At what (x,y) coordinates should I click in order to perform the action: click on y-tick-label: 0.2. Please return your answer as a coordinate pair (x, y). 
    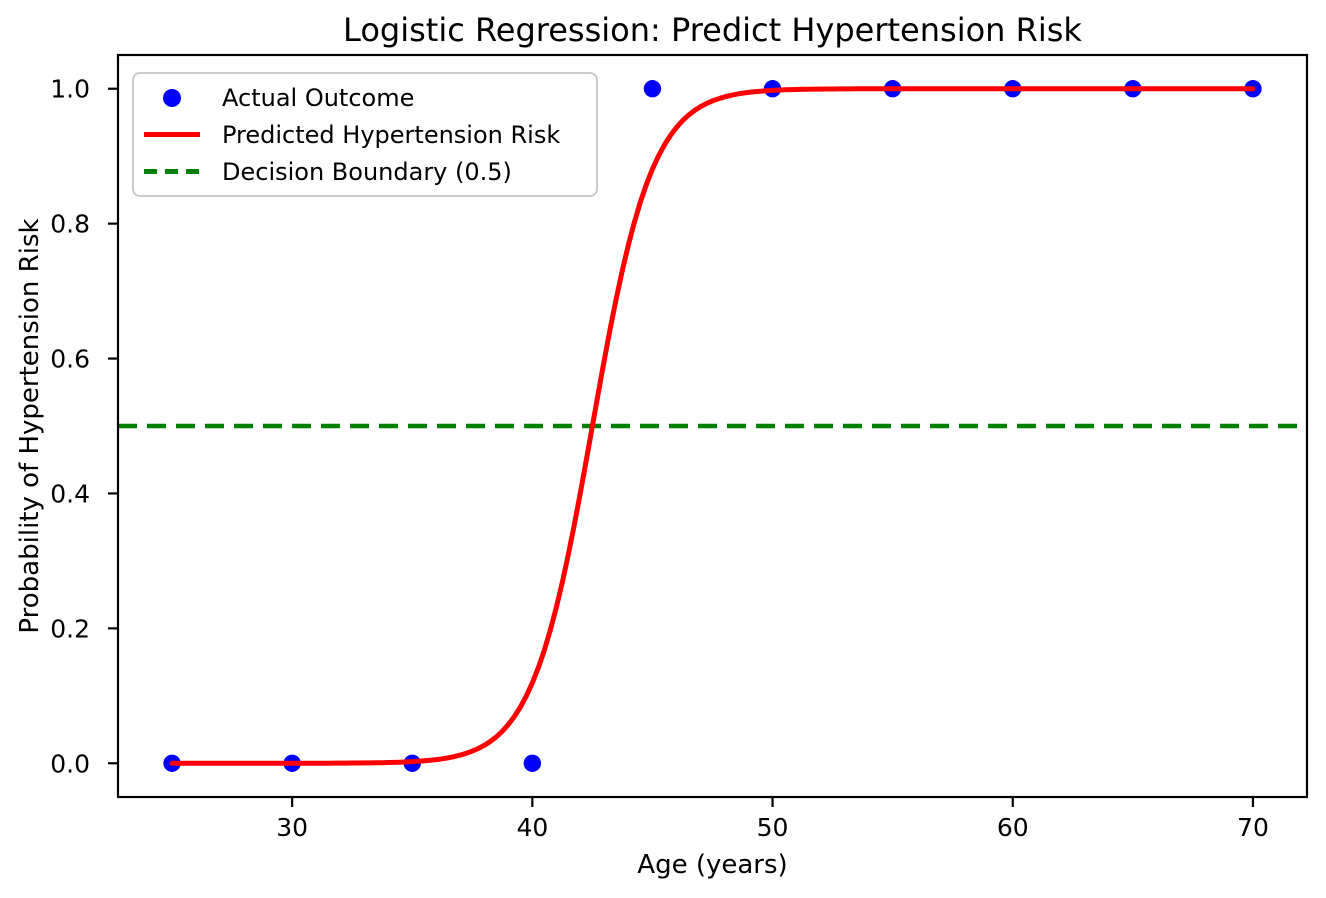
    Looking at the image, I should click on (70, 628).